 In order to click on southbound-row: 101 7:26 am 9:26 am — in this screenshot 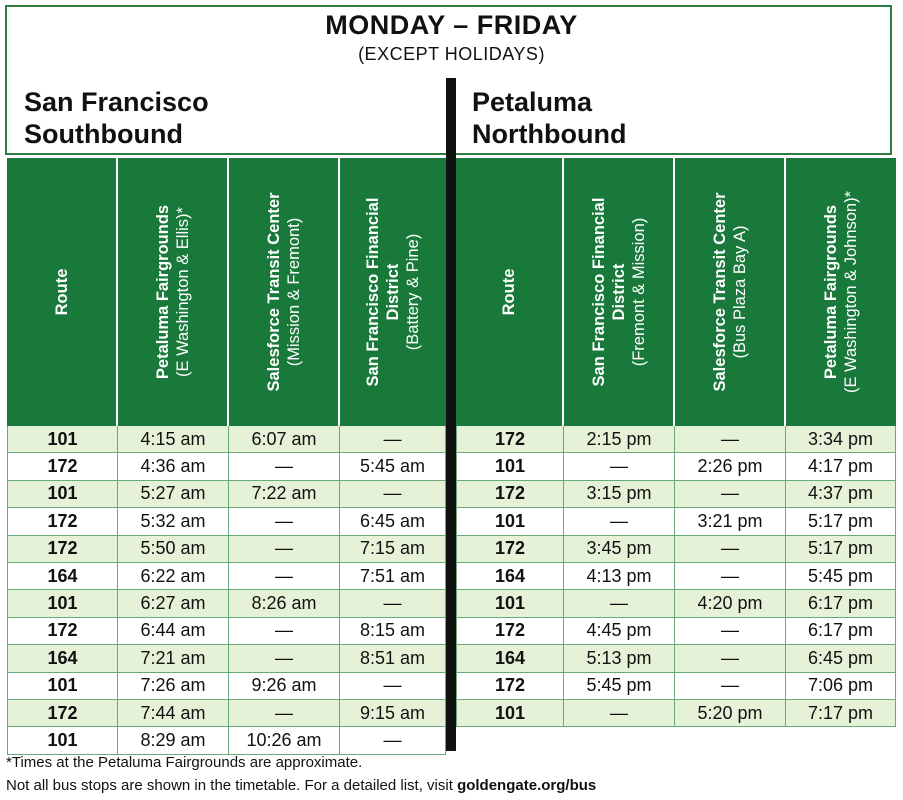, I will do `click(226, 686)`.